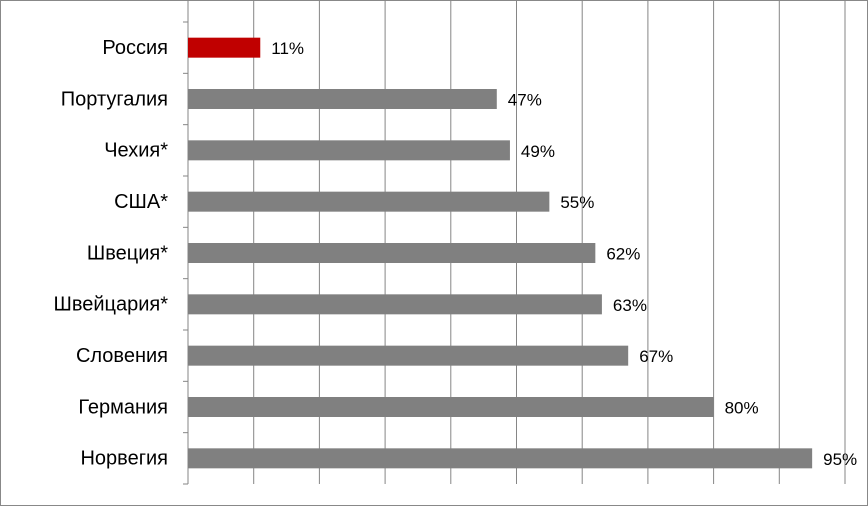 Image resolution: width=868 pixels, height=506 pixels. I want to click on value-label: 95%, so click(840, 459).